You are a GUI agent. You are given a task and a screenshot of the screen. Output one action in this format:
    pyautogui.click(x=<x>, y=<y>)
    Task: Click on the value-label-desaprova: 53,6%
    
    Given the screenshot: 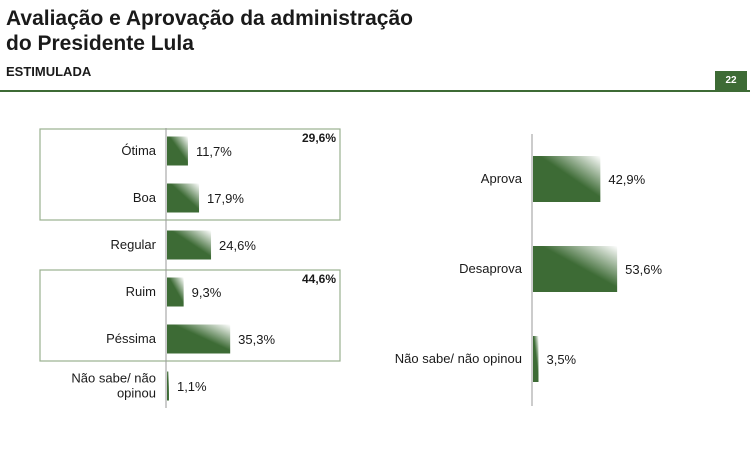 What is the action you would take?
    pyautogui.click(x=643, y=269)
    